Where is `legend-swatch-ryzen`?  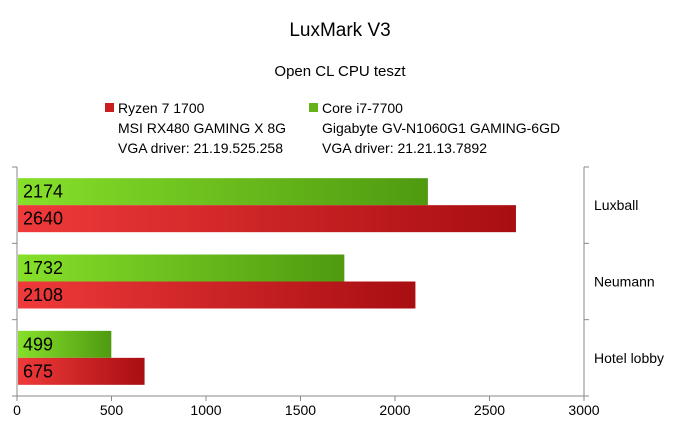 legend-swatch-ryzen is located at coordinates (109, 107).